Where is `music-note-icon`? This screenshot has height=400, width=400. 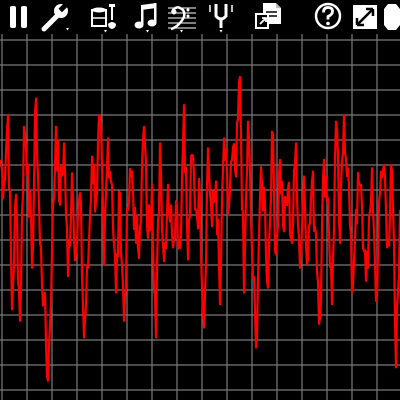
music-note-icon is located at coordinates (145, 18).